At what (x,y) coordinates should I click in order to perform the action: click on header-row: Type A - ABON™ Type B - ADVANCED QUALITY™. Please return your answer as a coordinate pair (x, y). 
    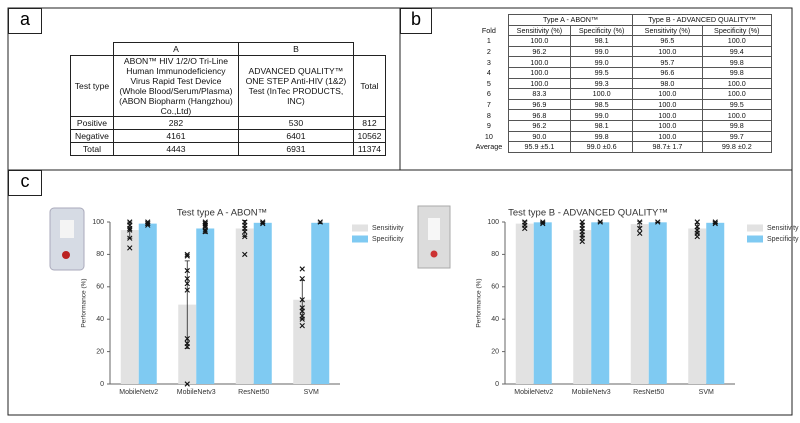
    Looking at the image, I should click on (621, 20).